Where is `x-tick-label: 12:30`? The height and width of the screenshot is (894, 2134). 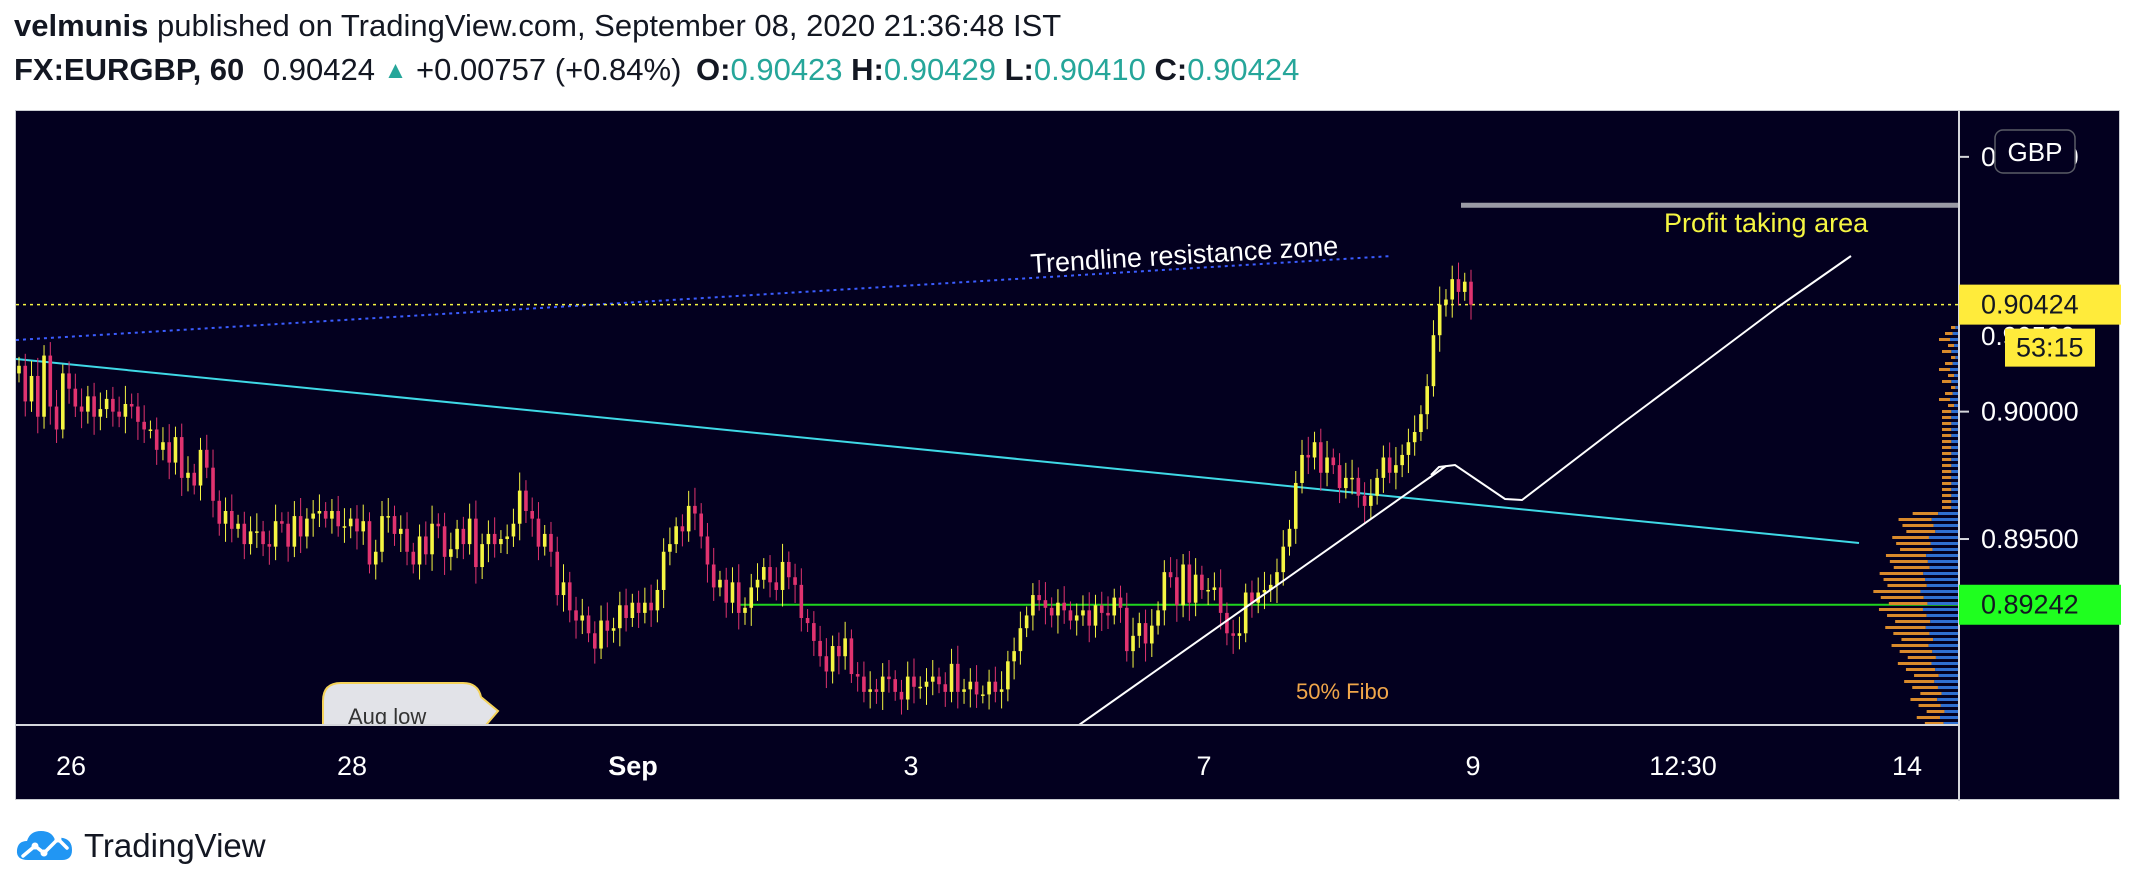
x-tick-label: 12:30 is located at coordinates (1683, 766).